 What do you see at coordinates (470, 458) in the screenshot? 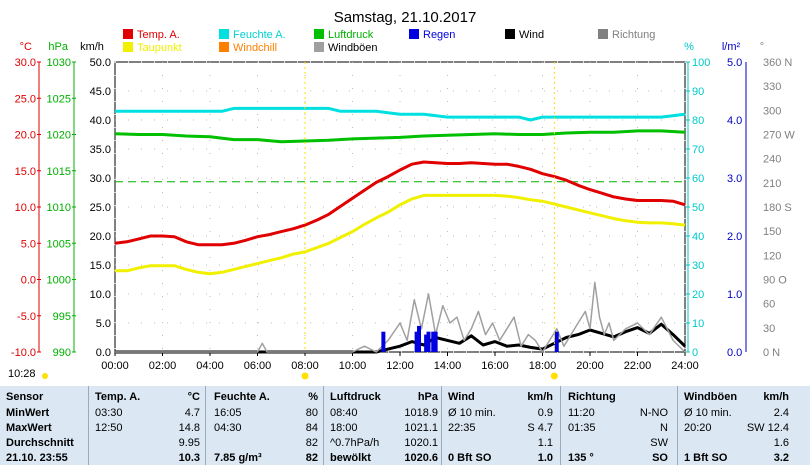
I see `table-cell: 0 Bft SO` at bounding box center [470, 458].